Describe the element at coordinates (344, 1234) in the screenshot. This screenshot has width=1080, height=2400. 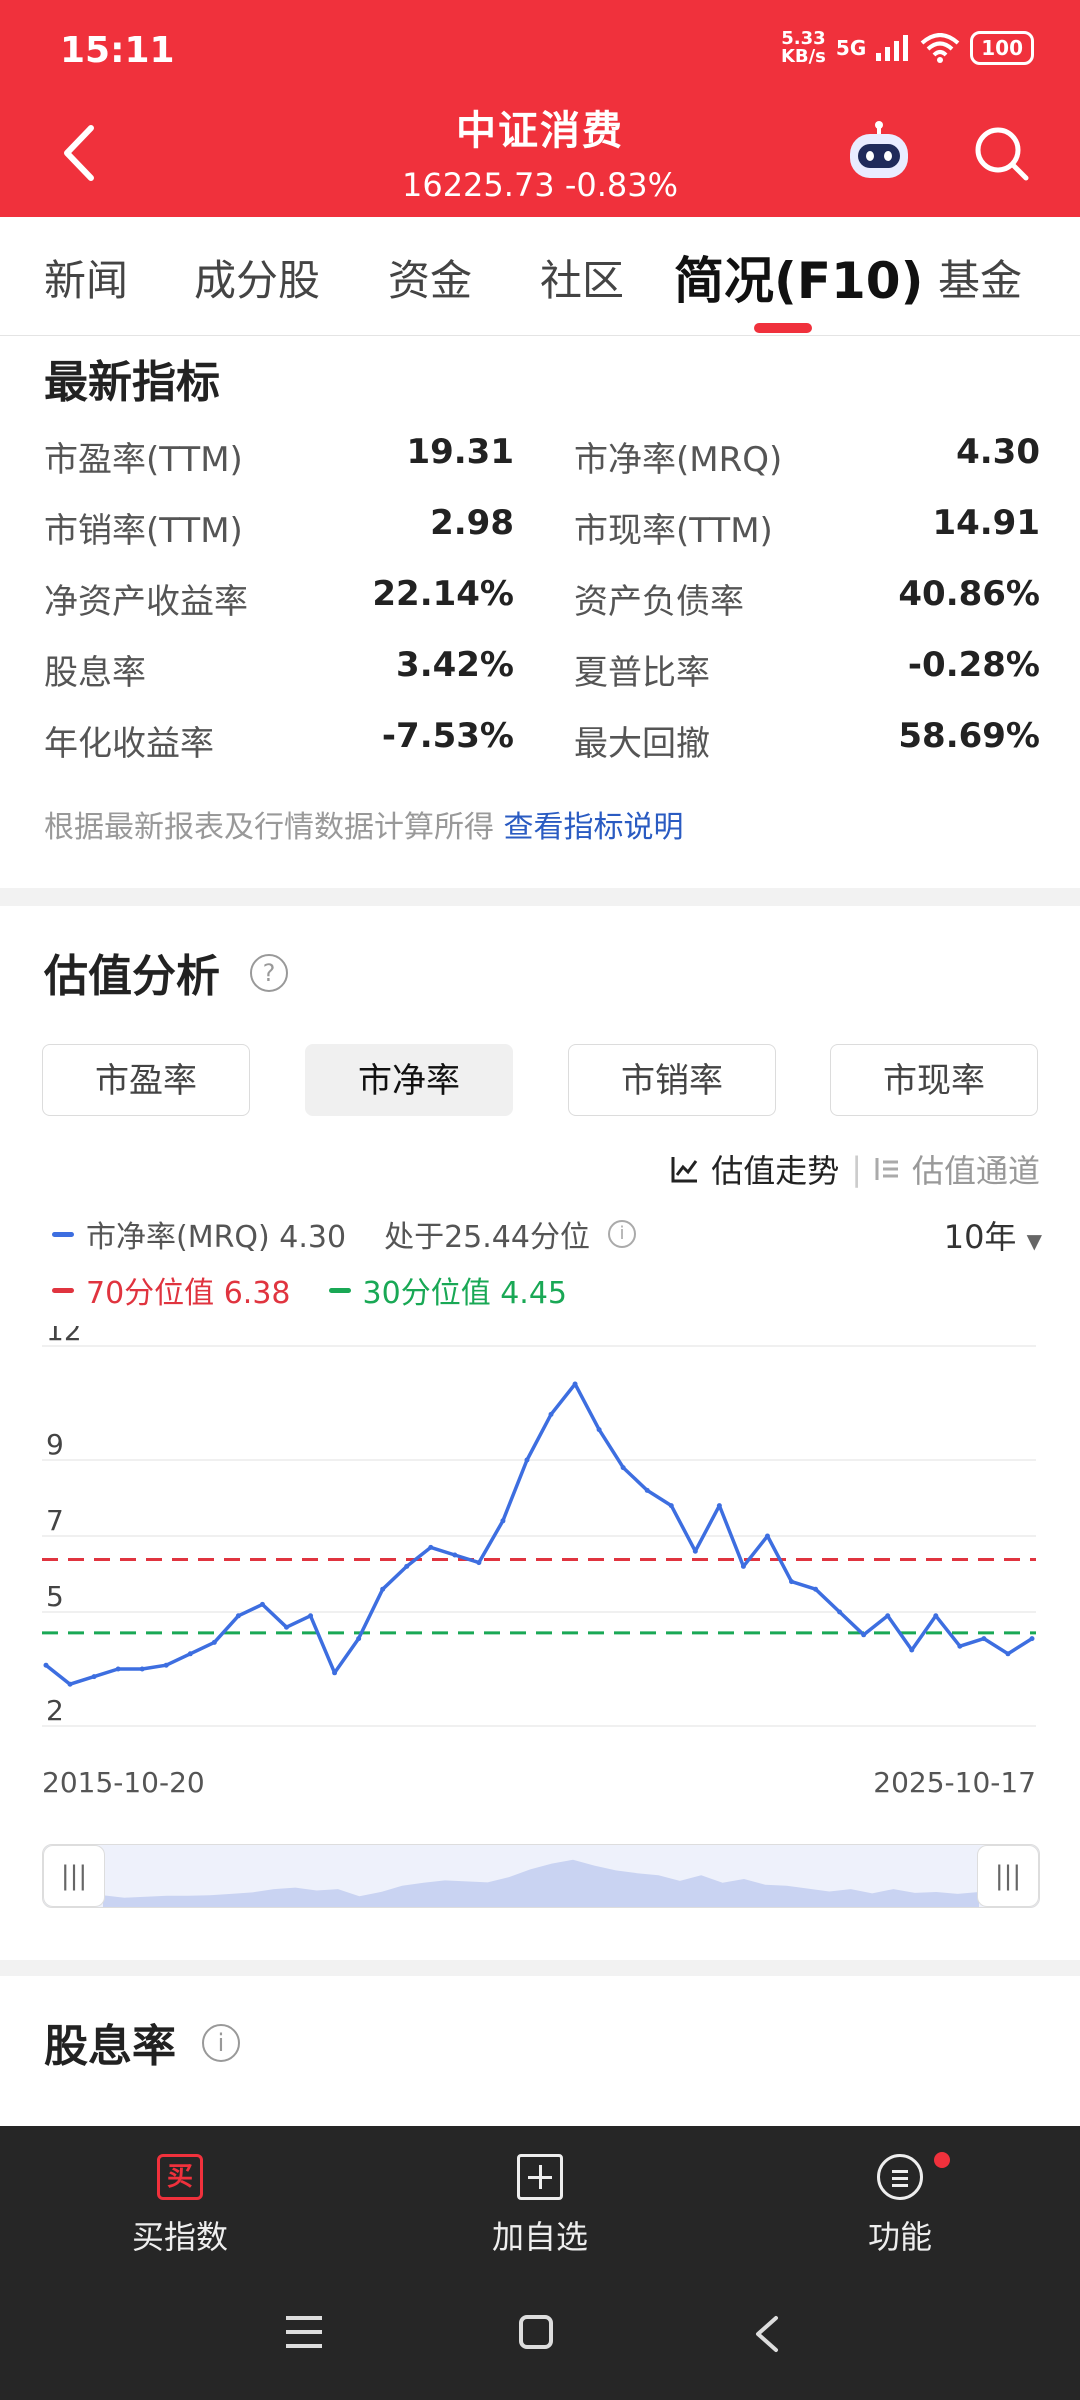
I see `chart-legend-series: 市净率(MRQ) 4.30 处于25.44分位 i` at that location.